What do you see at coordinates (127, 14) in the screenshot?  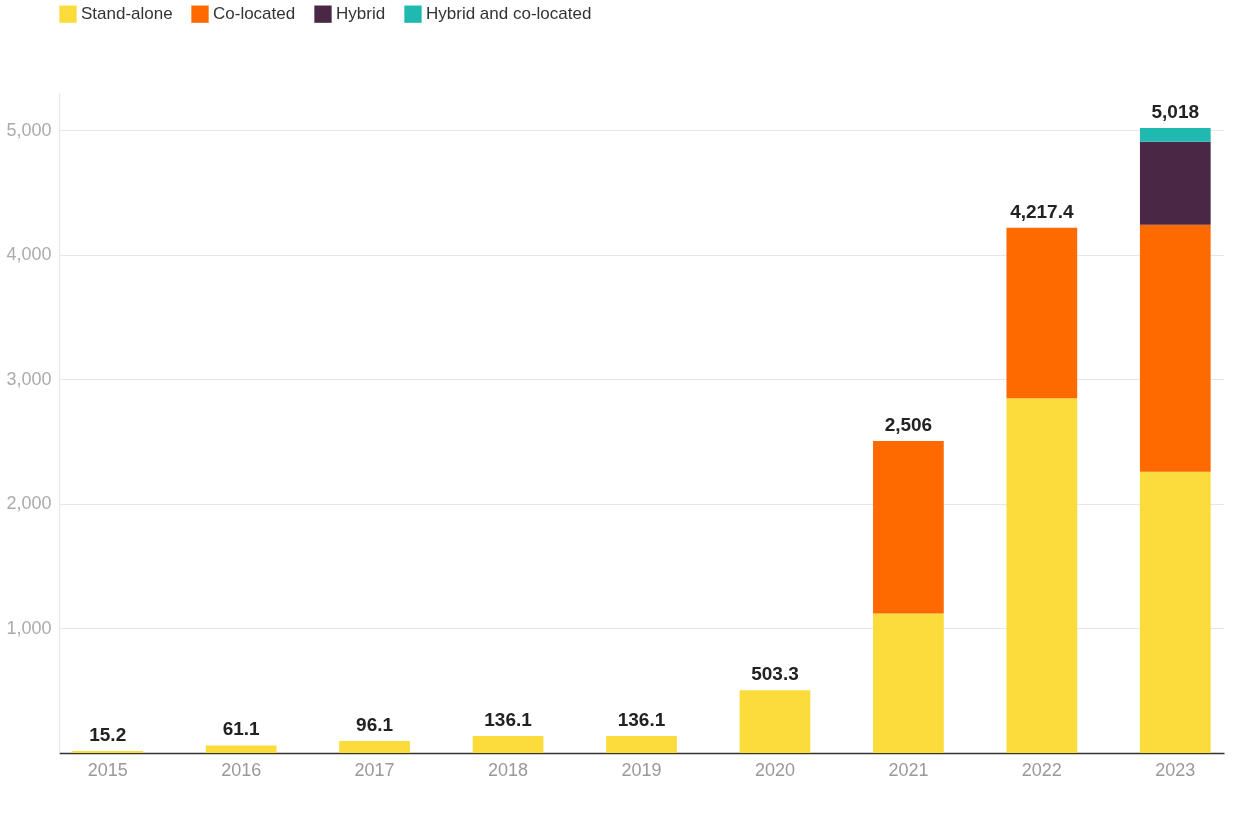 I see `legend-label: Stand-alone` at bounding box center [127, 14].